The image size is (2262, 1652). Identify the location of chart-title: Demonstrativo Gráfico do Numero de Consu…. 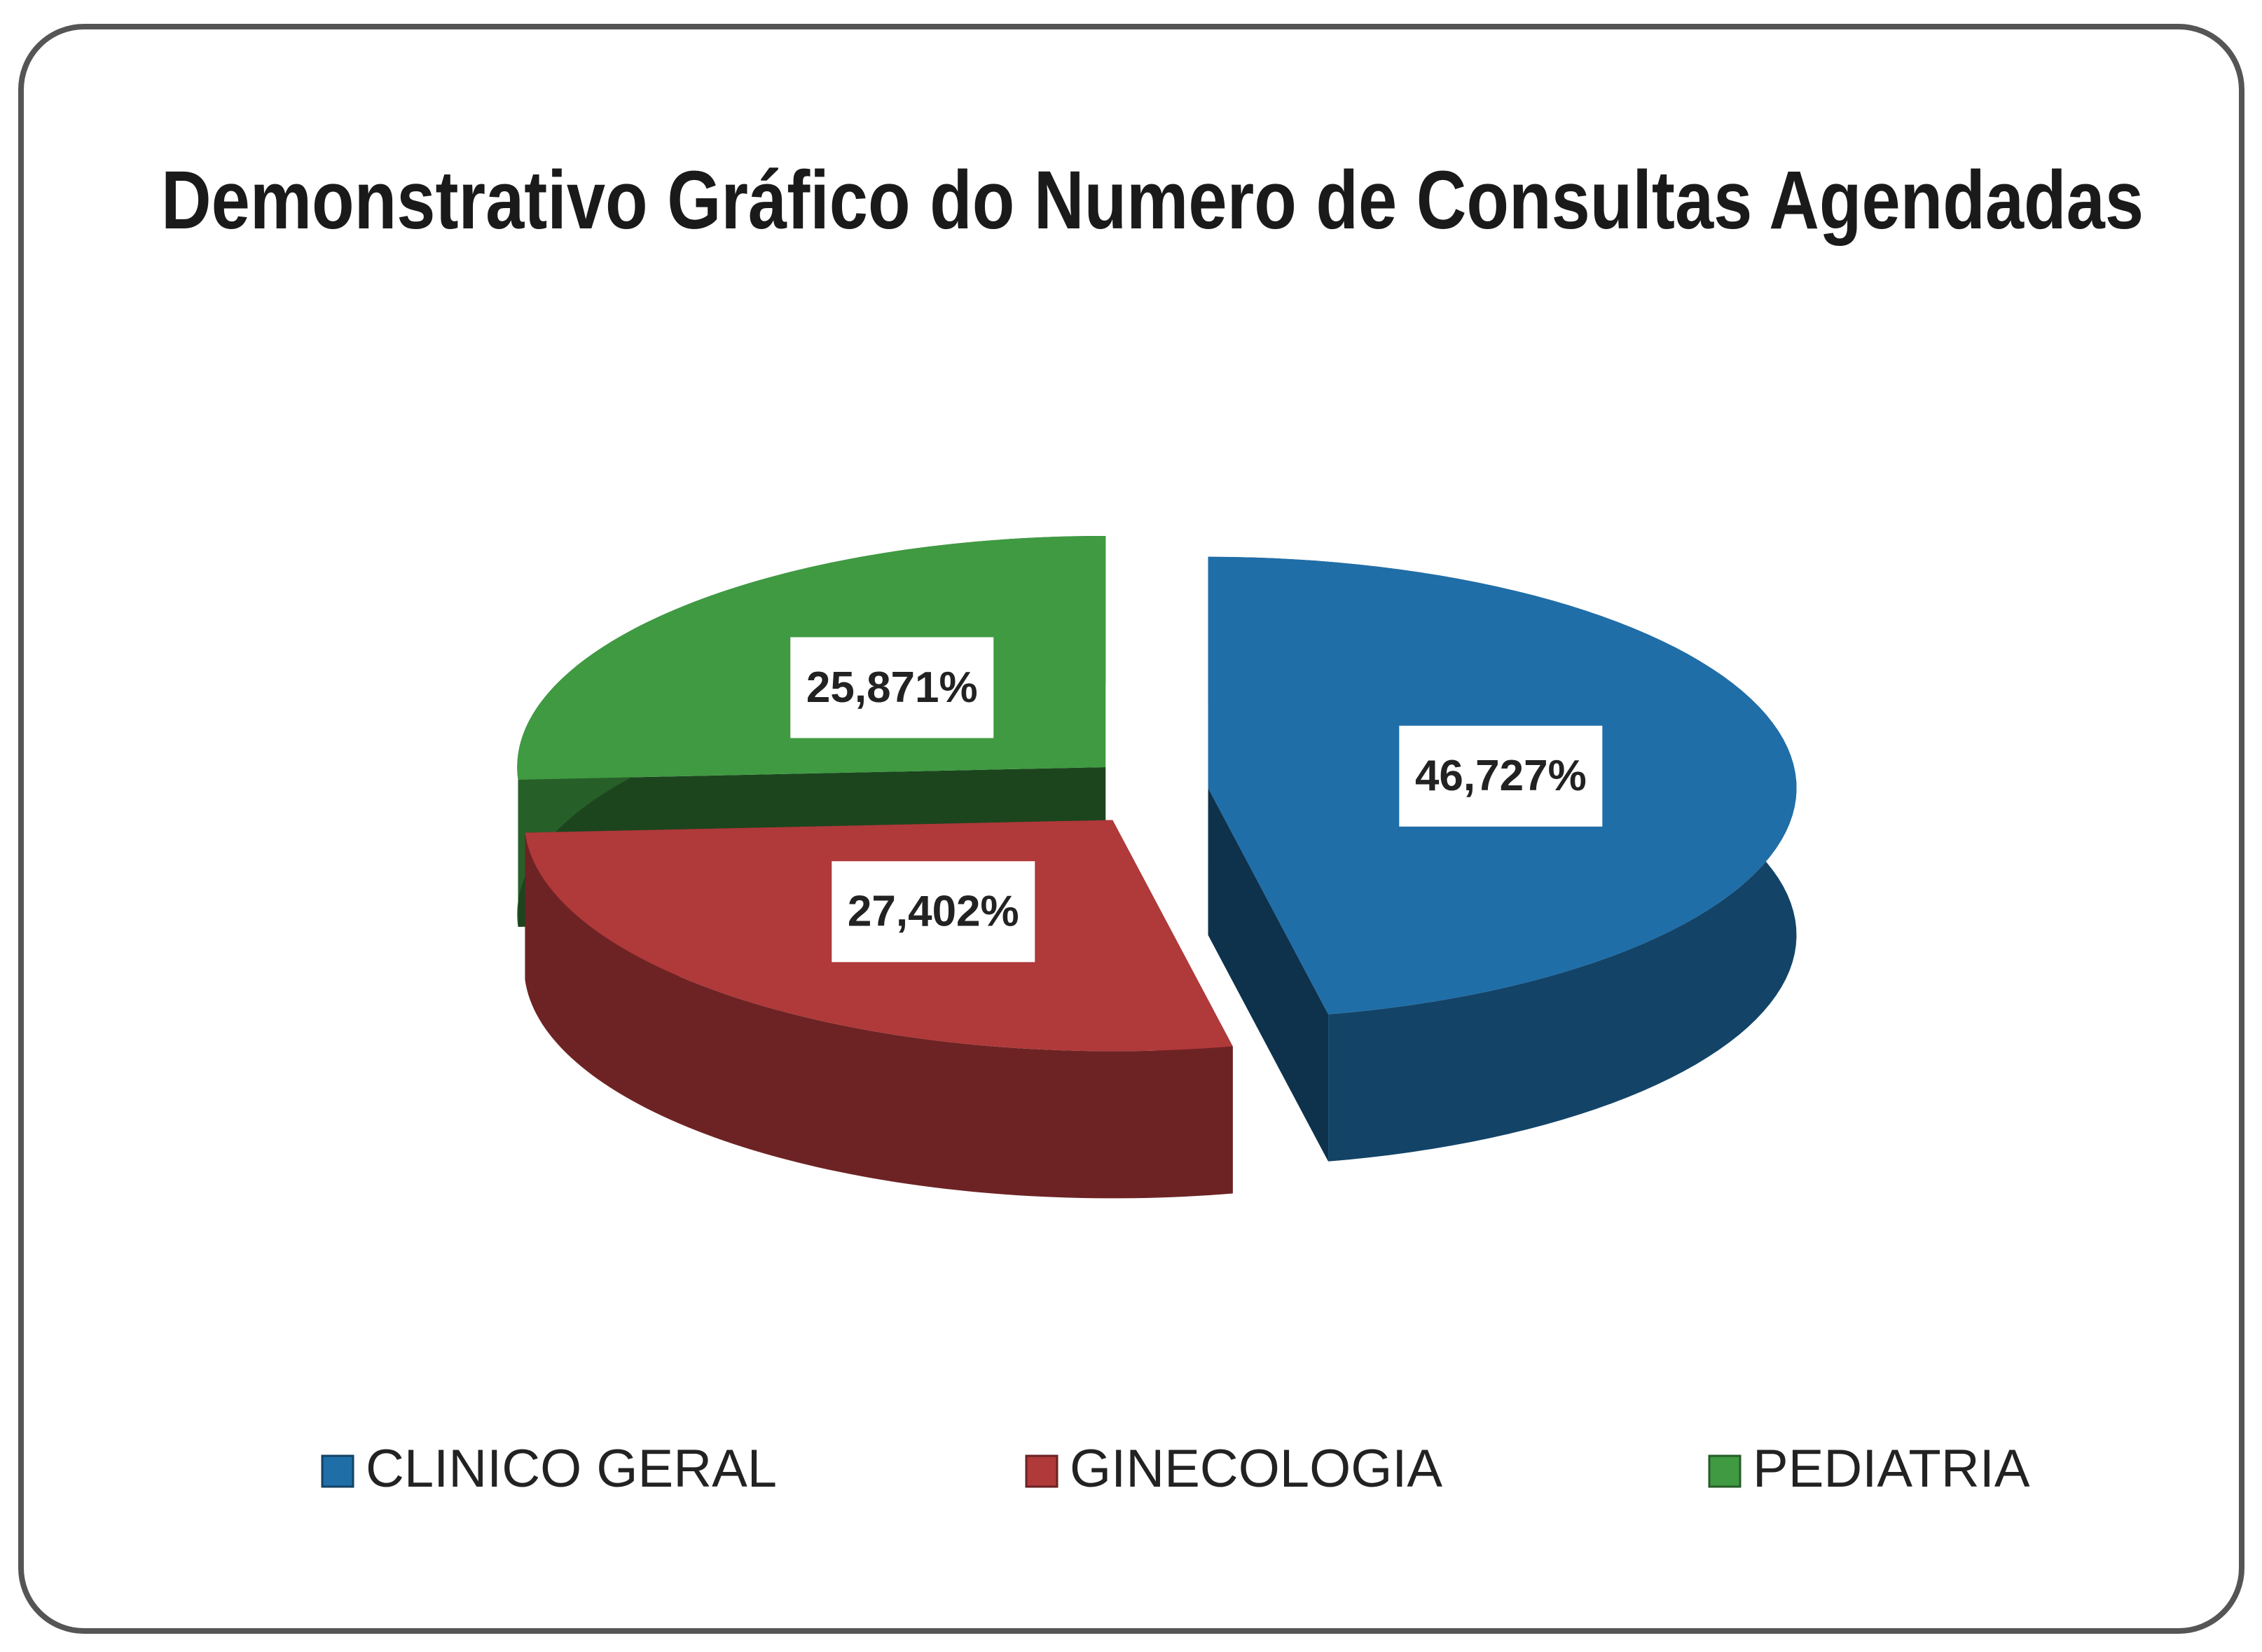
(1152, 200).